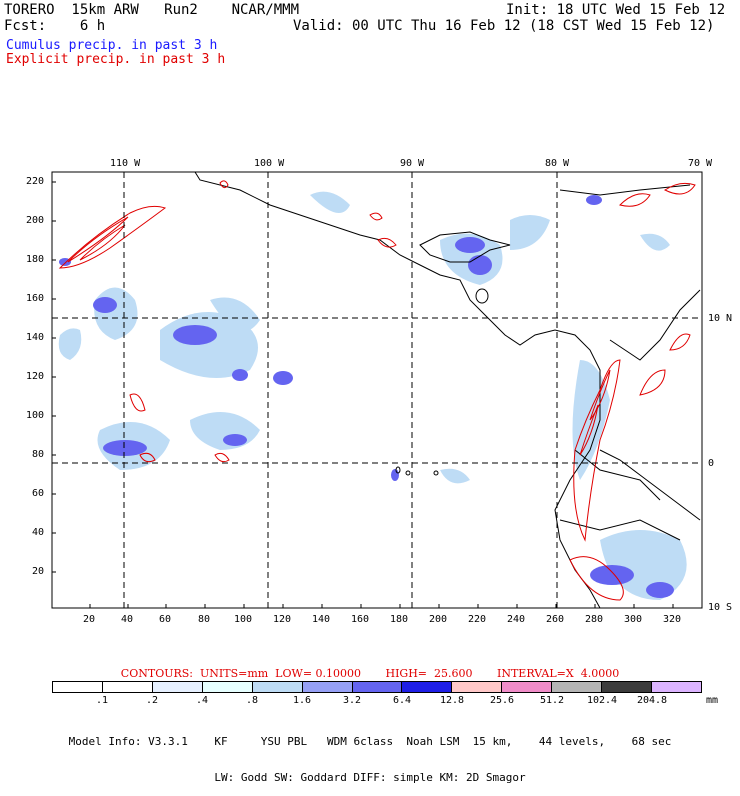 This screenshot has height=796, width=740. I want to click on x-tick-label: 80, so click(204, 619).